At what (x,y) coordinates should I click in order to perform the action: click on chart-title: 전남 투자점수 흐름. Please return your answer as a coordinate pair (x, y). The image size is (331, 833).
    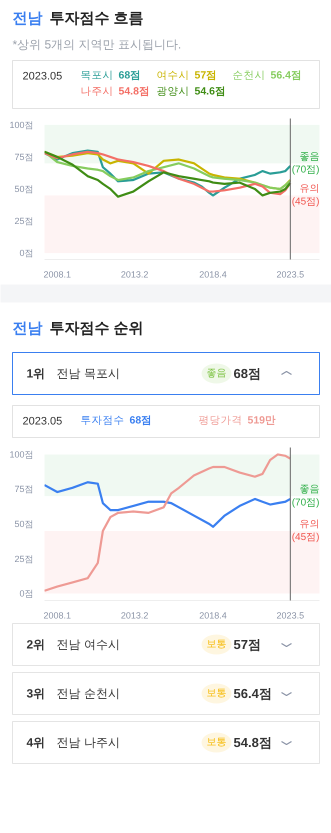
    Looking at the image, I should click on (78, 18).